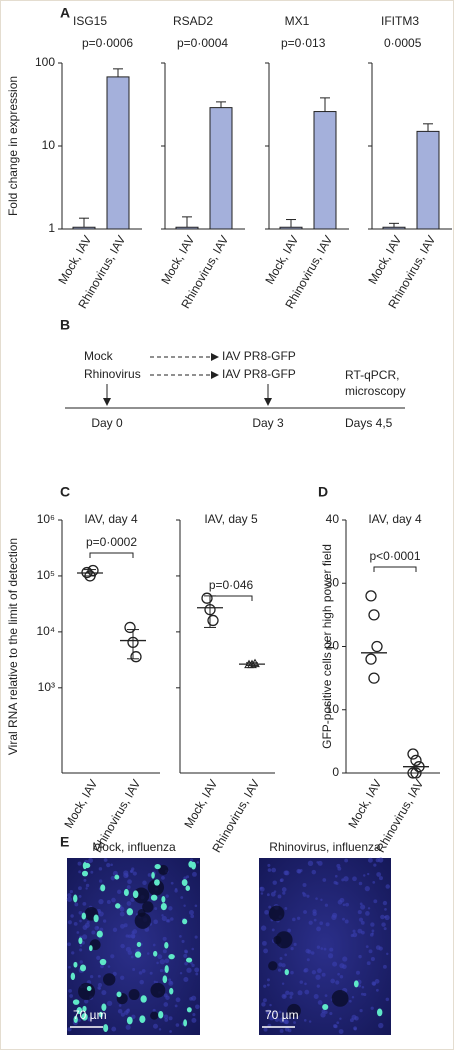  What do you see at coordinates (231, 585) in the screenshot?
I see `p-value: p=0·046` at bounding box center [231, 585].